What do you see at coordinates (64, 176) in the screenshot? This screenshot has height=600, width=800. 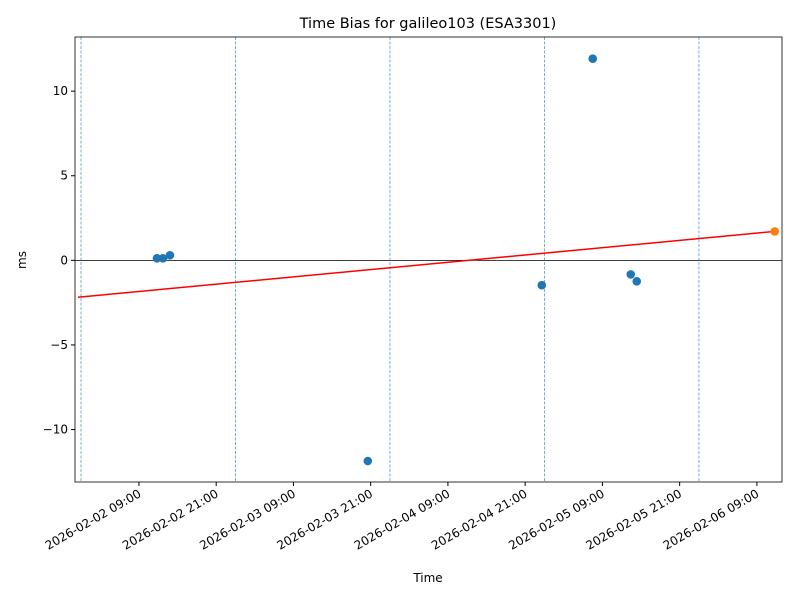 I see `y-tick-label: 5` at bounding box center [64, 176].